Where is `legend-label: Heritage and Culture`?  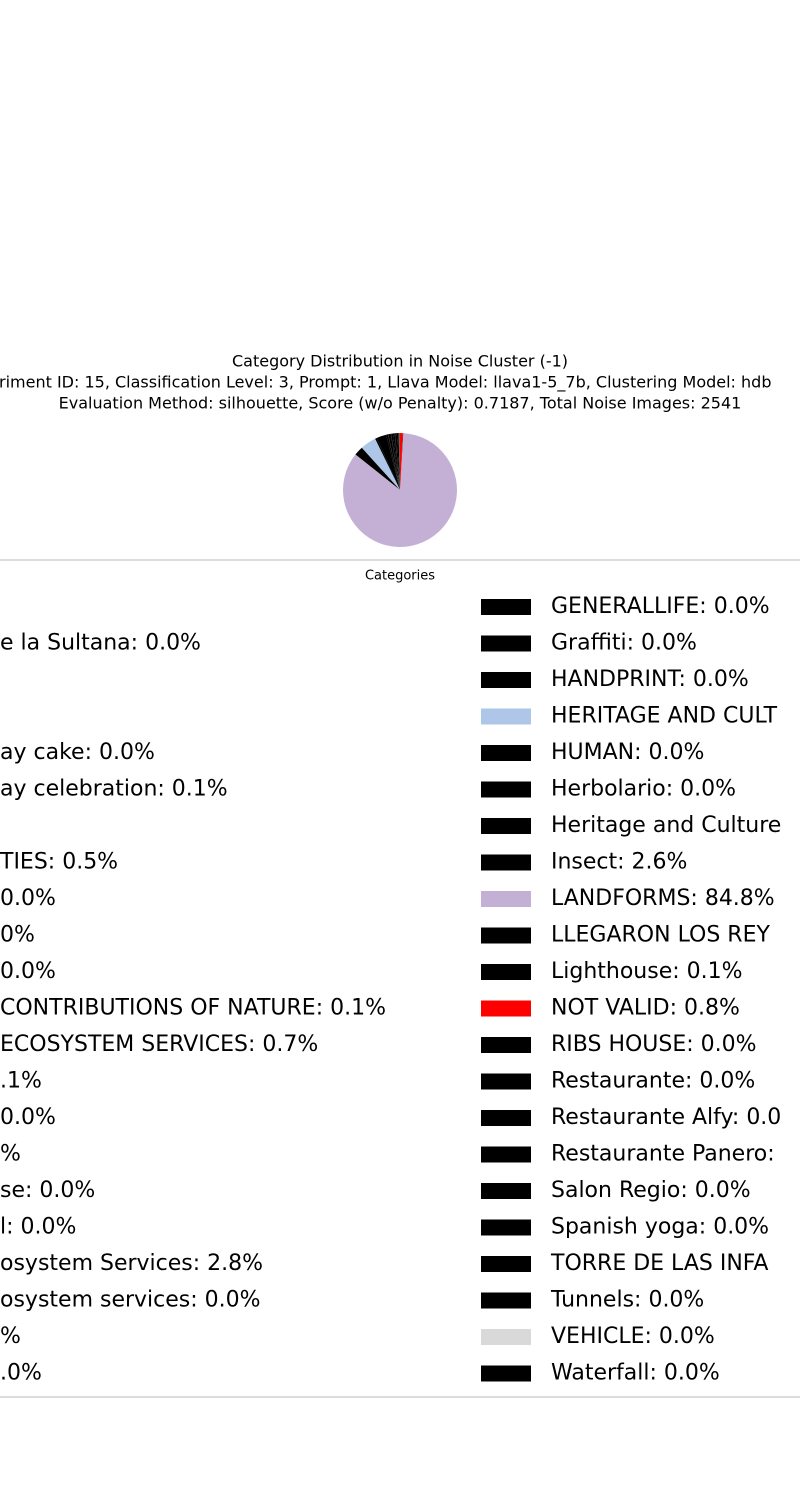 legend-label: Heritage and Culture is located at coordinates (666, 825).